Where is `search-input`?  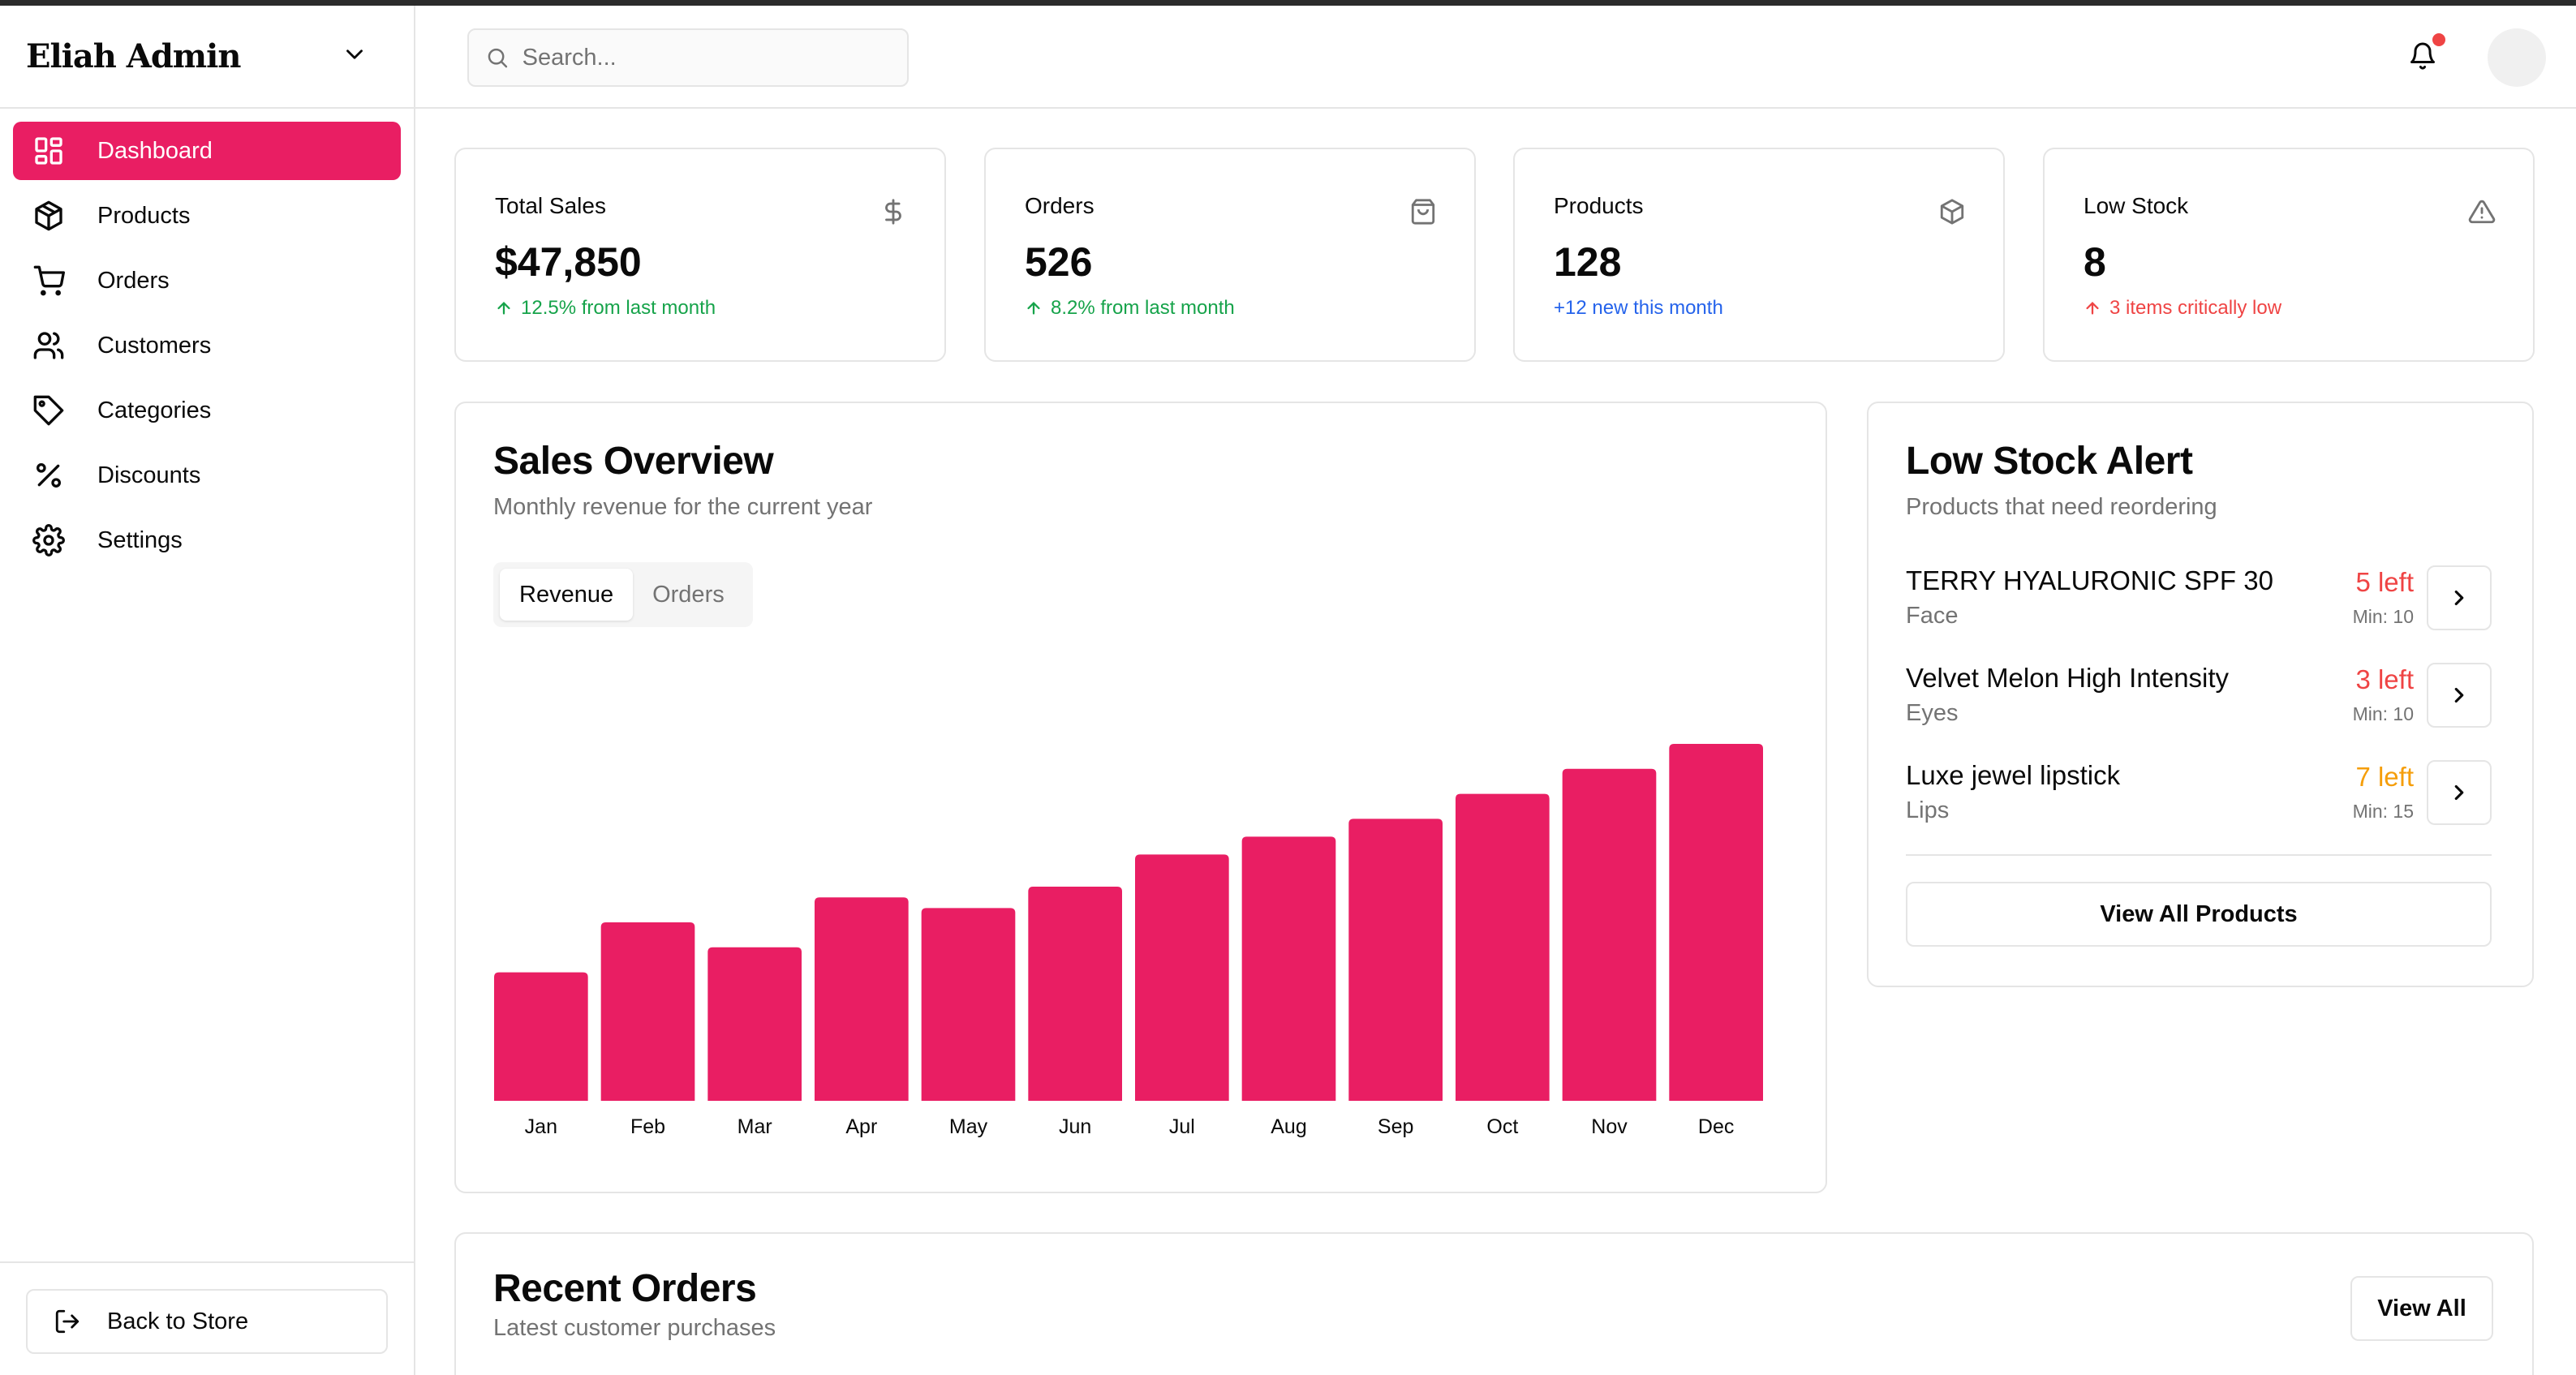 search-input is located at coordinates (706, 57).